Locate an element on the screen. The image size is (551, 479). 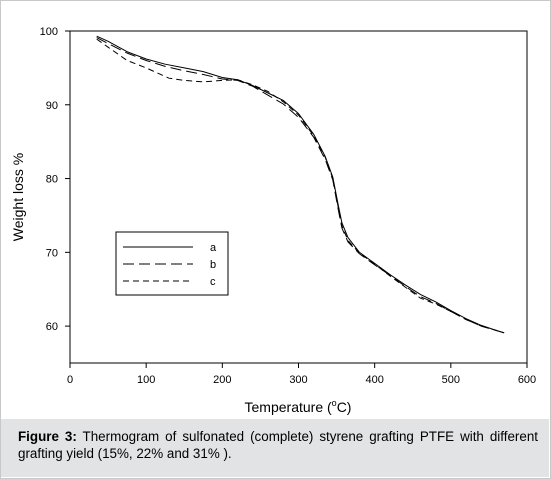
x-tick-label: 200 is located at coordinates (222, 380).